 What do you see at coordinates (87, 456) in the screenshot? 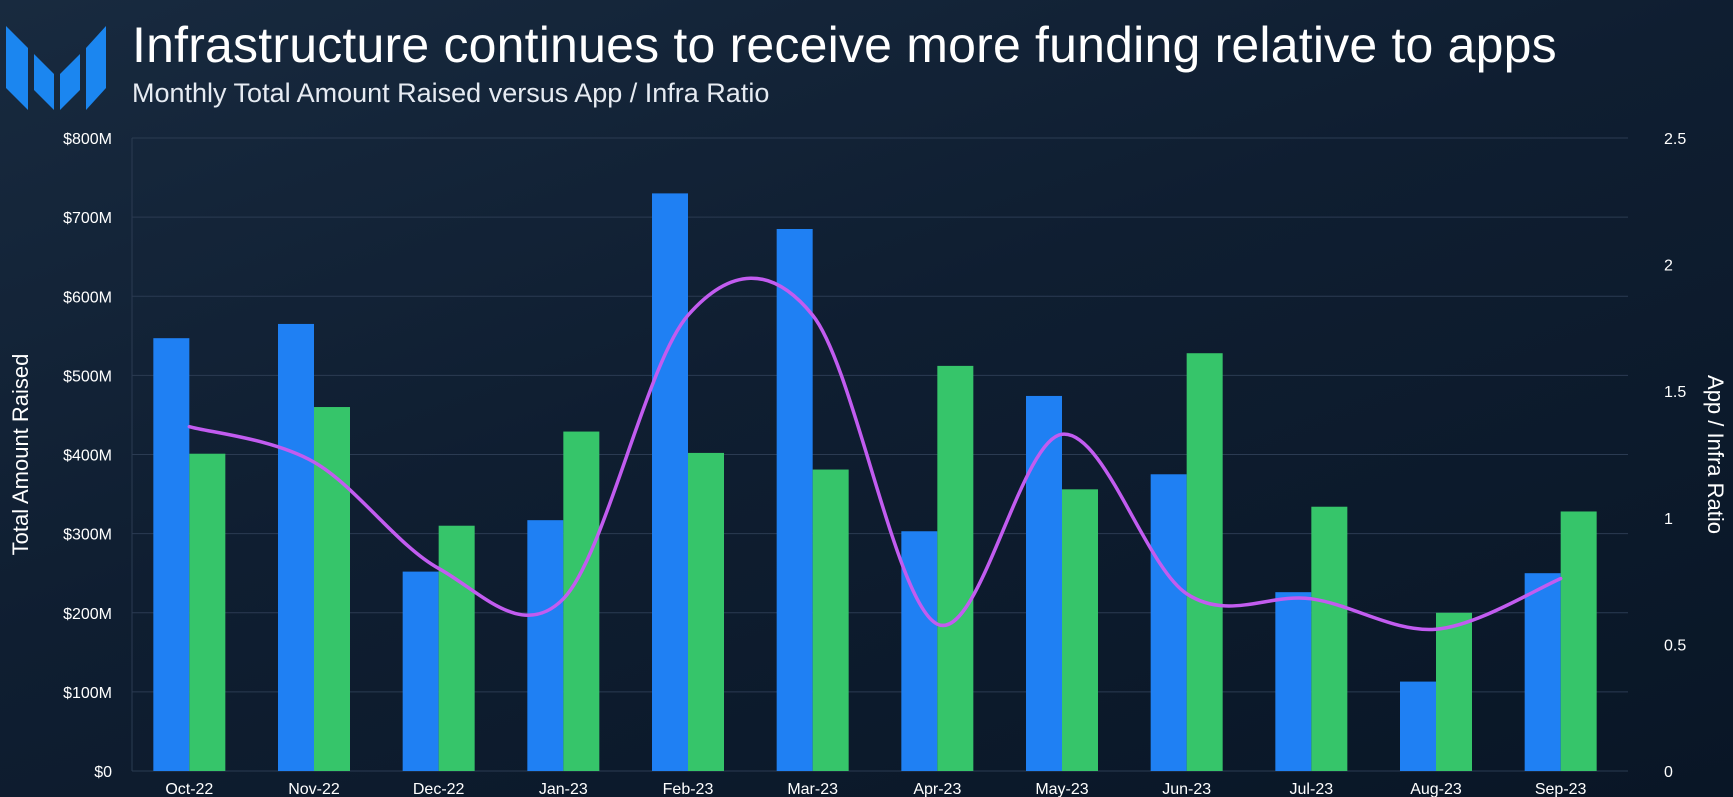
I see `y-tick-label: $400M` at bounding box center [87, 456].